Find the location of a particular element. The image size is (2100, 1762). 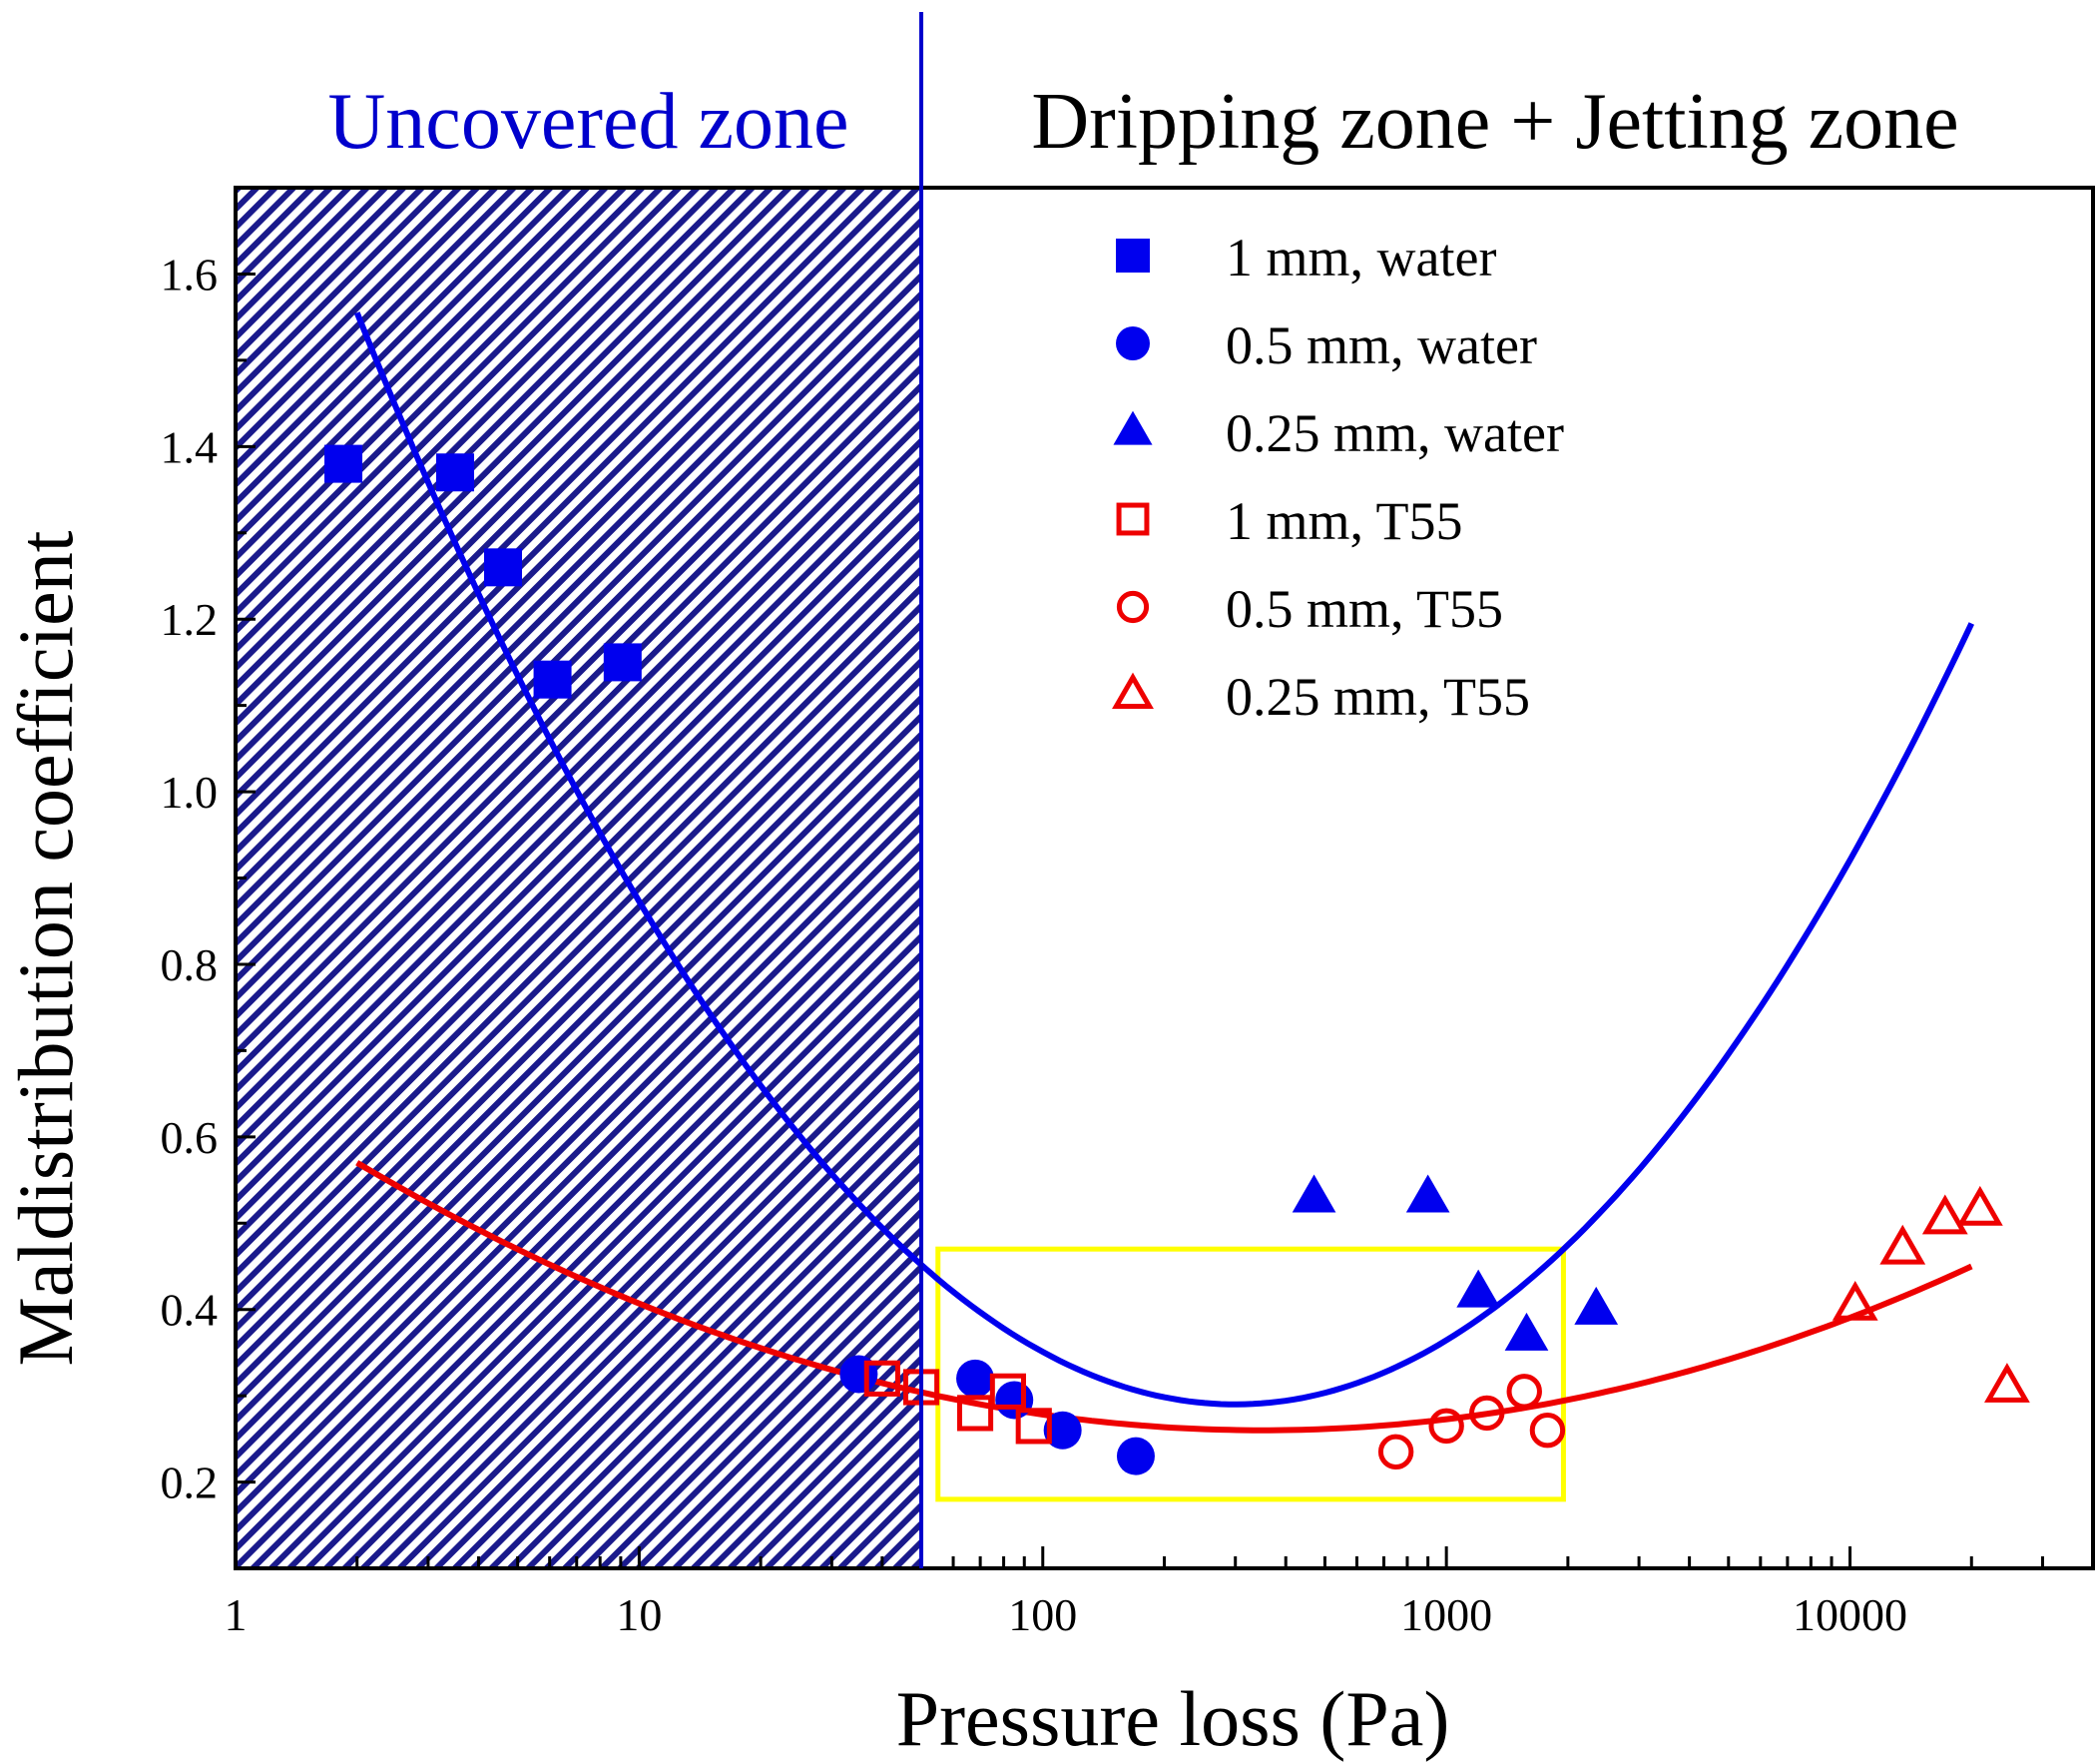

legend-label: 0.25 mm, water is located at coordinates (1395, 433).